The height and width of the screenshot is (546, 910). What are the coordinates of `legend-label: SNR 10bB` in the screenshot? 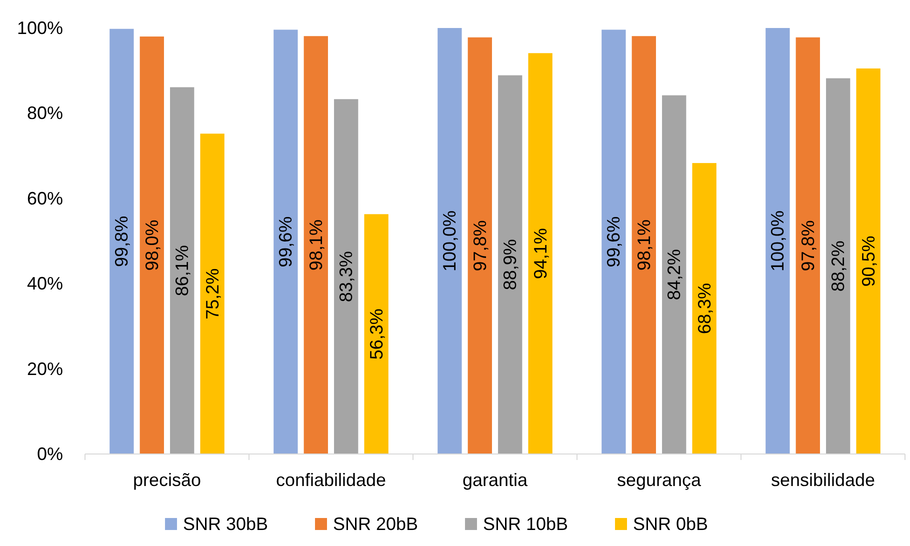 It's located at (525, 524).